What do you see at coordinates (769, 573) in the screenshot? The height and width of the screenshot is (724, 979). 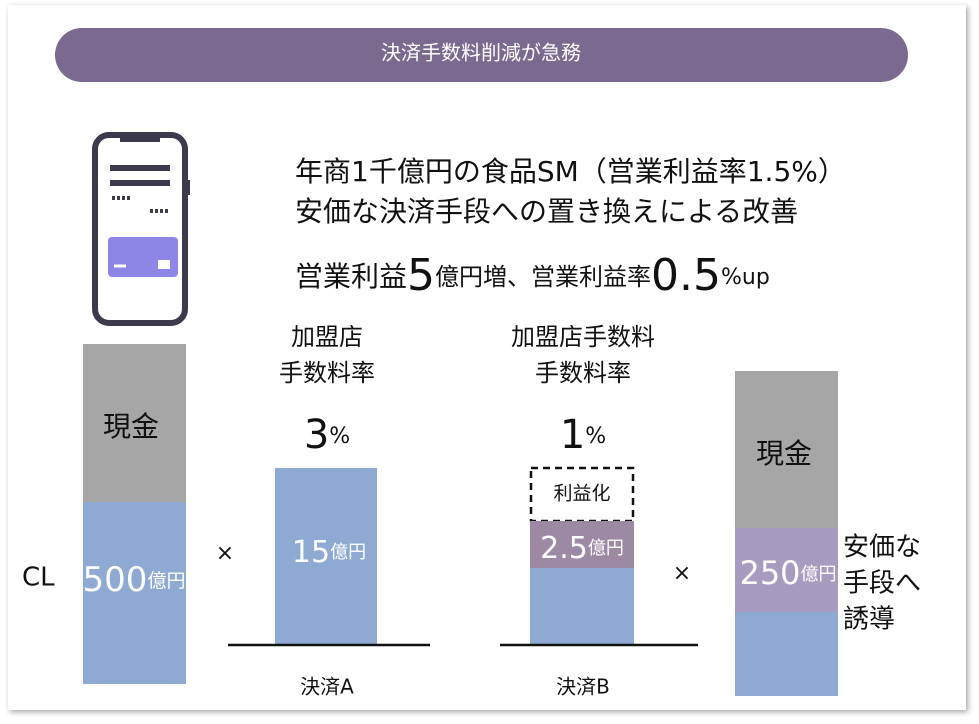 I see `amount-value: 250` at bounding box center [769, 573].